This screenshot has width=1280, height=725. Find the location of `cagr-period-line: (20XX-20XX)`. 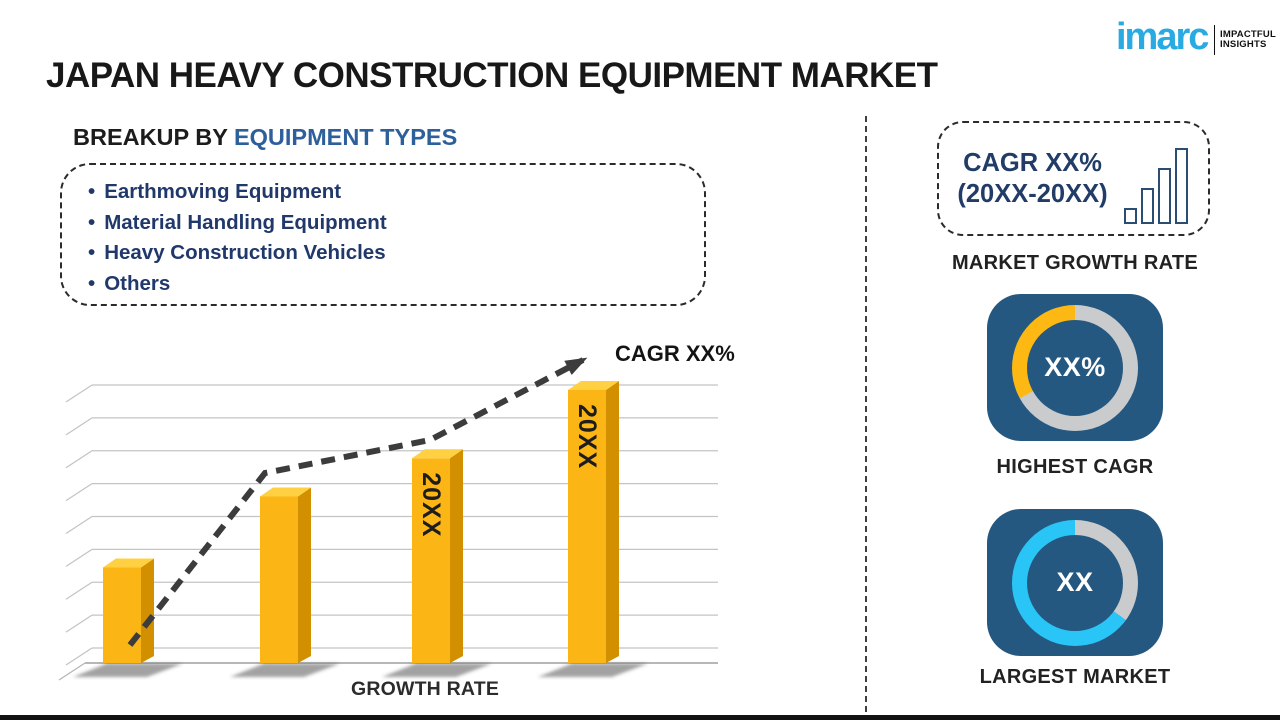

cagr-period-line: (20XX-20XX) is located at coordinates (1032, 193).